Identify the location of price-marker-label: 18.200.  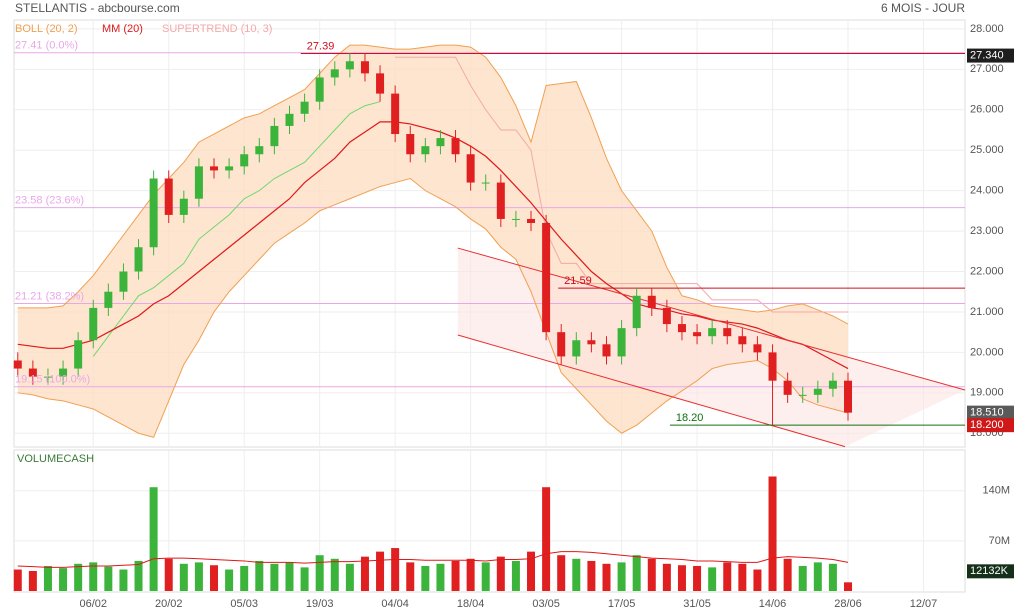
(987, 425).